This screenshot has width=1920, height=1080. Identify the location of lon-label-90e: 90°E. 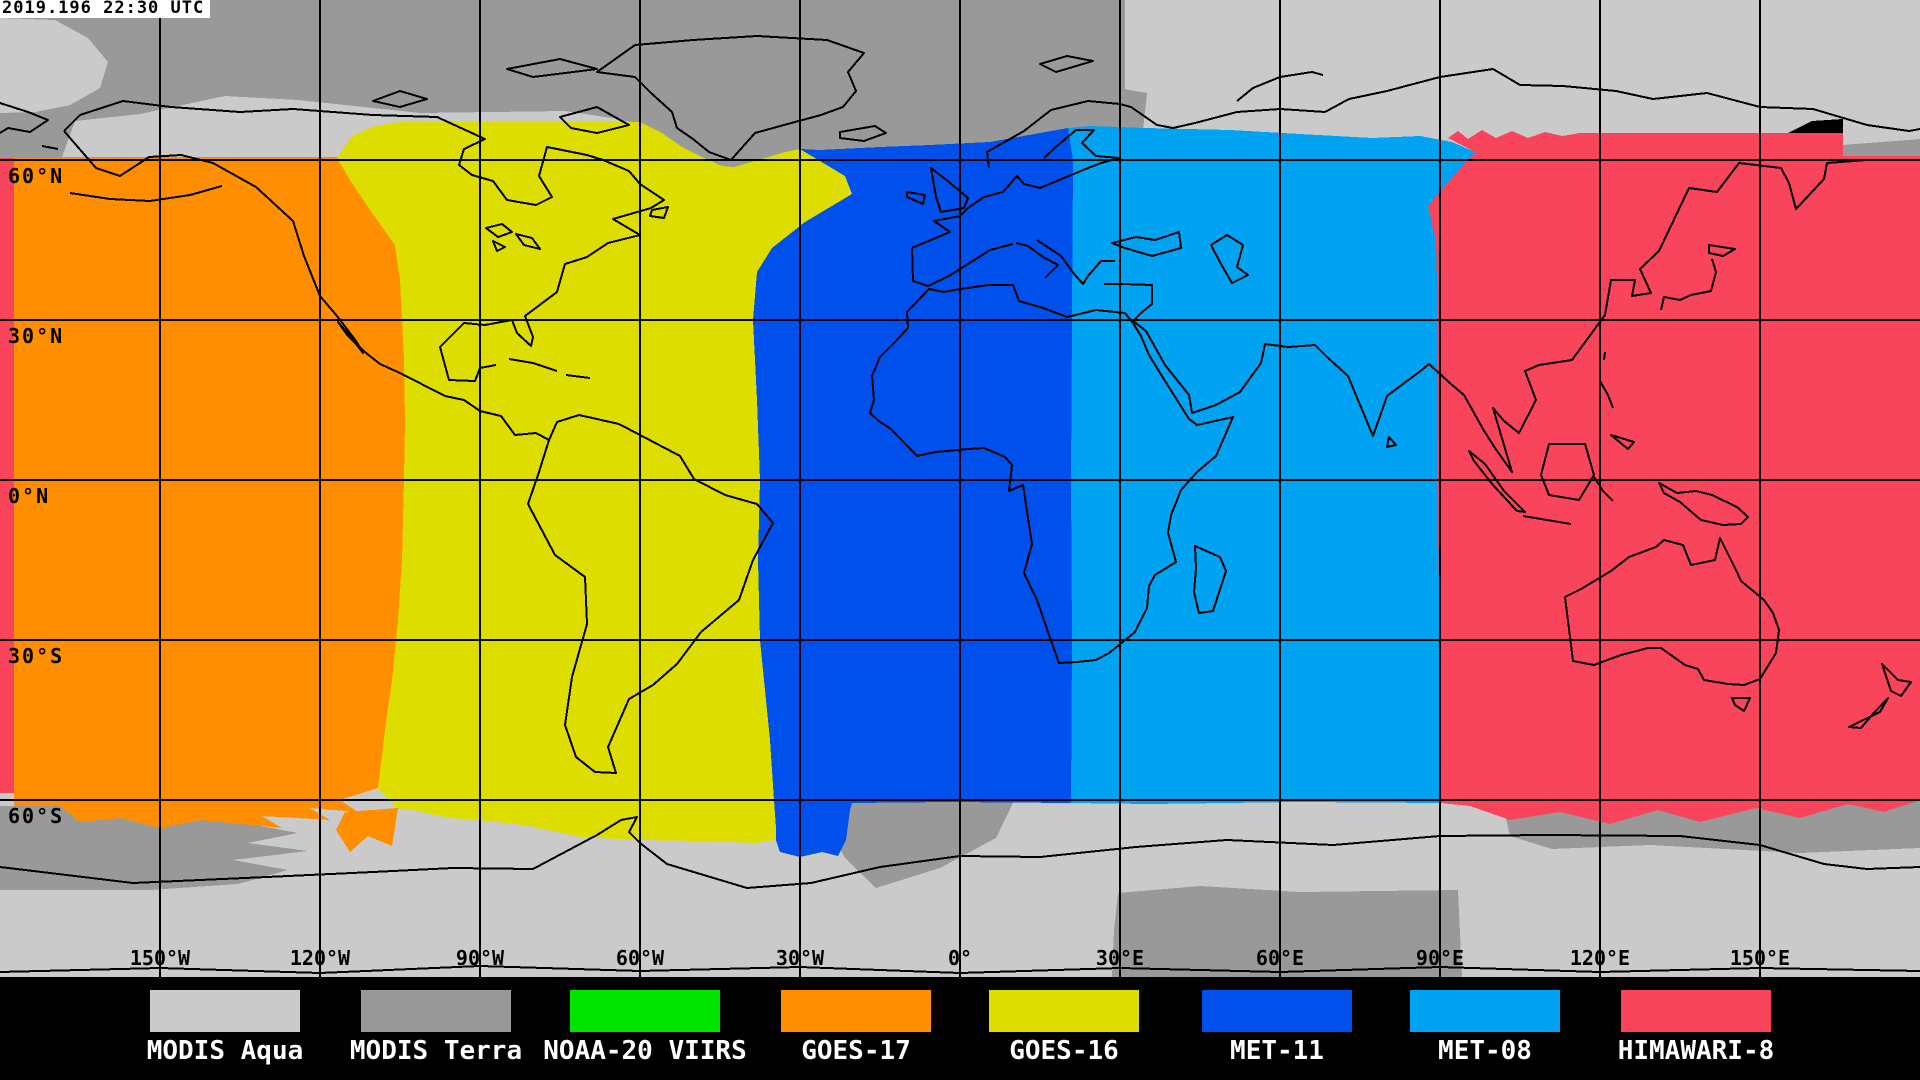
(1440, 958).